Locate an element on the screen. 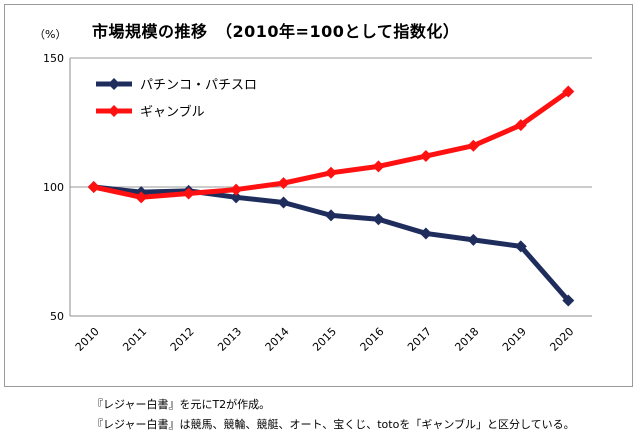 The height and width of the screenshot is (437, 640). series-1-point-2016 is located at coordinates (378, 219).